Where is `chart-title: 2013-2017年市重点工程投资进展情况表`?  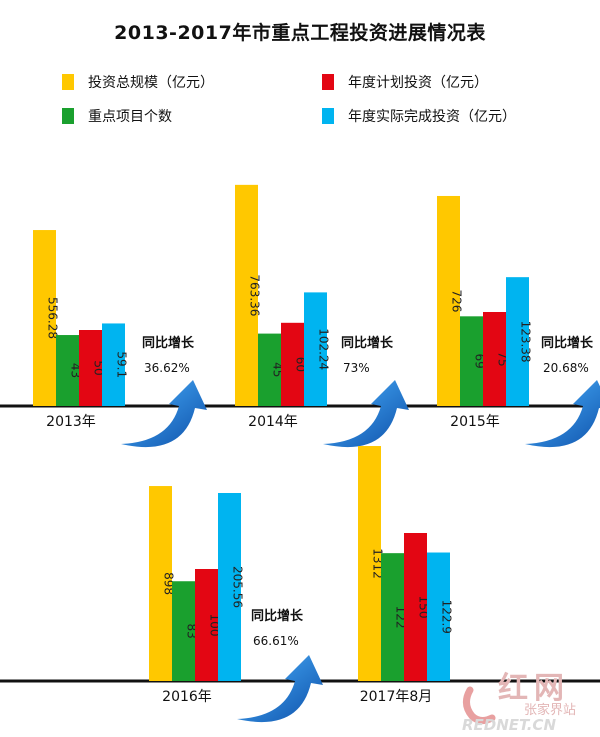 chart-title: 2013-2017年市重点工程投资进展情况表 is located at coordinates (300, 33).